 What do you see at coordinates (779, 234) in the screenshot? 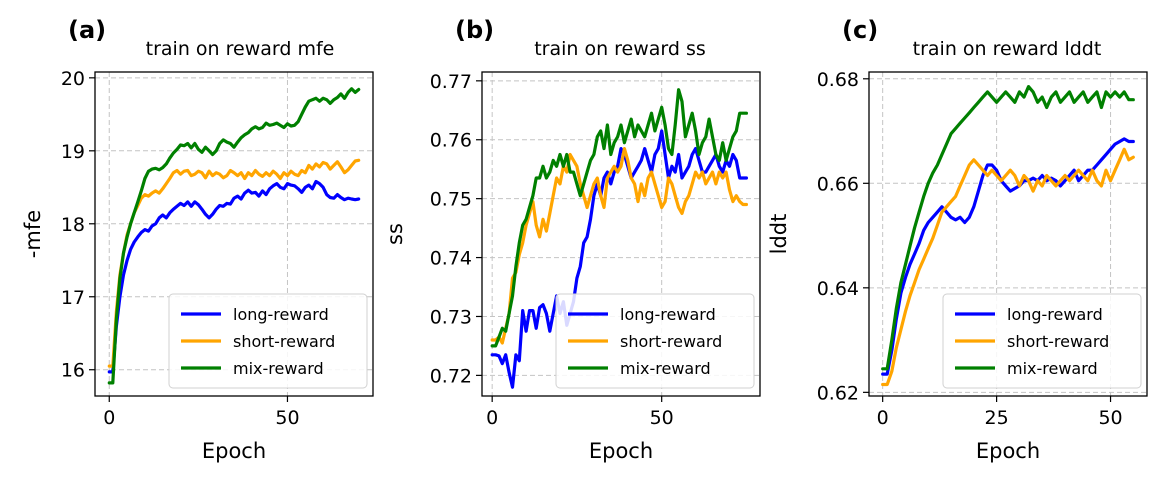
I see `y-axis-label: lddt` at bounding box center [779, 234].